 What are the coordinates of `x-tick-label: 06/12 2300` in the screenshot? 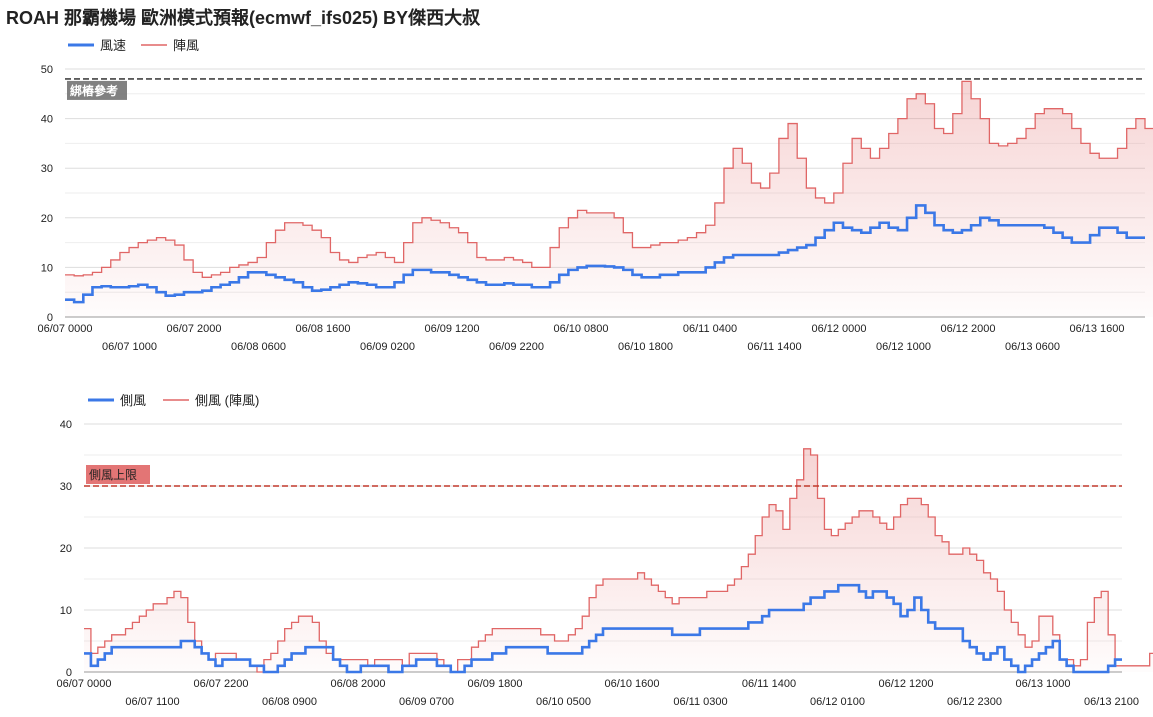 It's located at (974, 702).